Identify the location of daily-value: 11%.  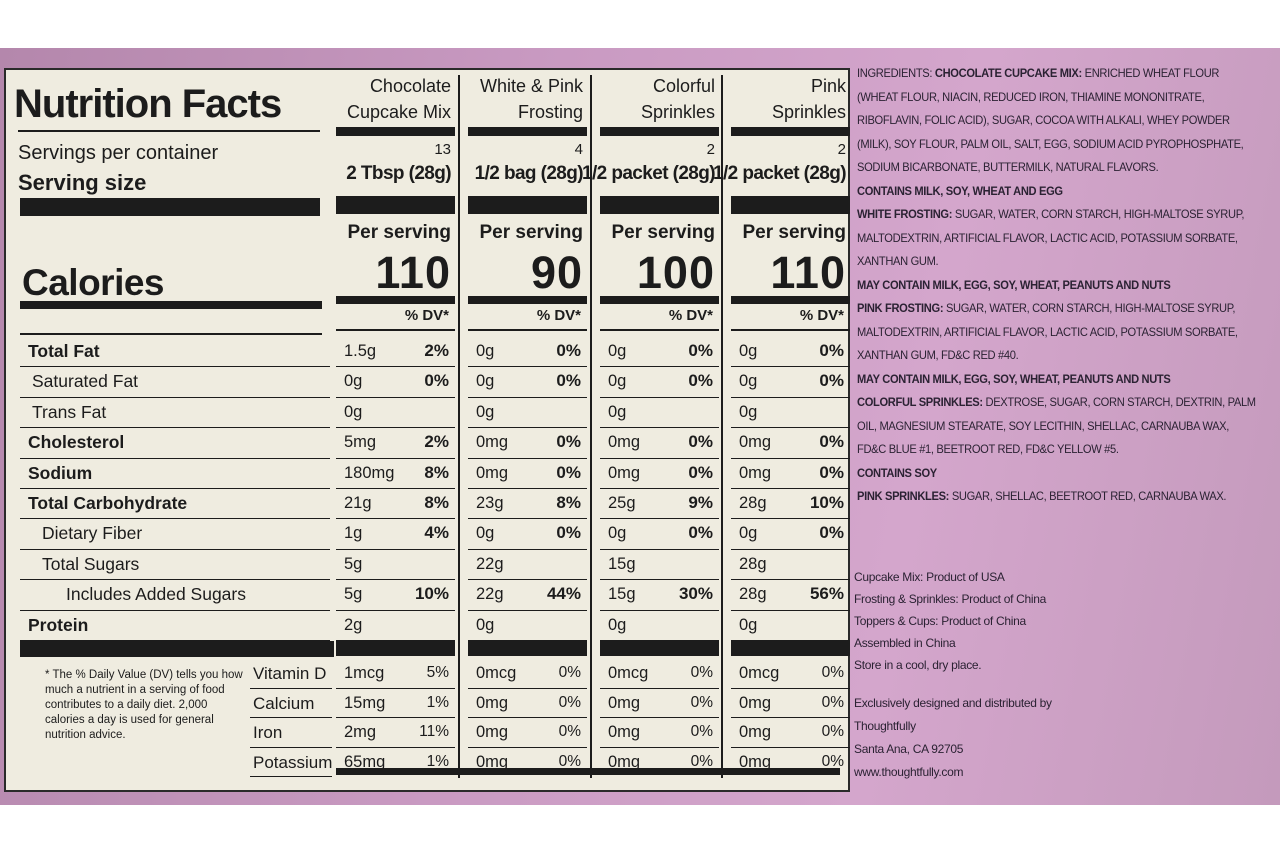
(434, 732).